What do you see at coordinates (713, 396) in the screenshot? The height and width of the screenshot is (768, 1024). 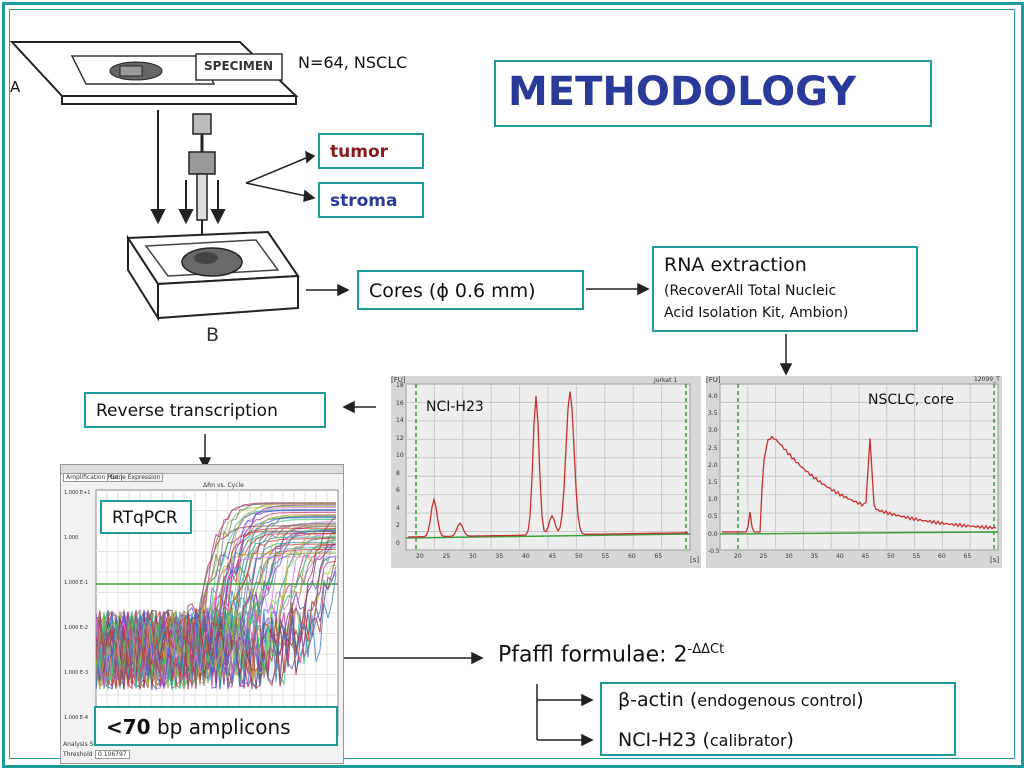 I see `right-ytick: 4.0` at bounding box center [713, 396].